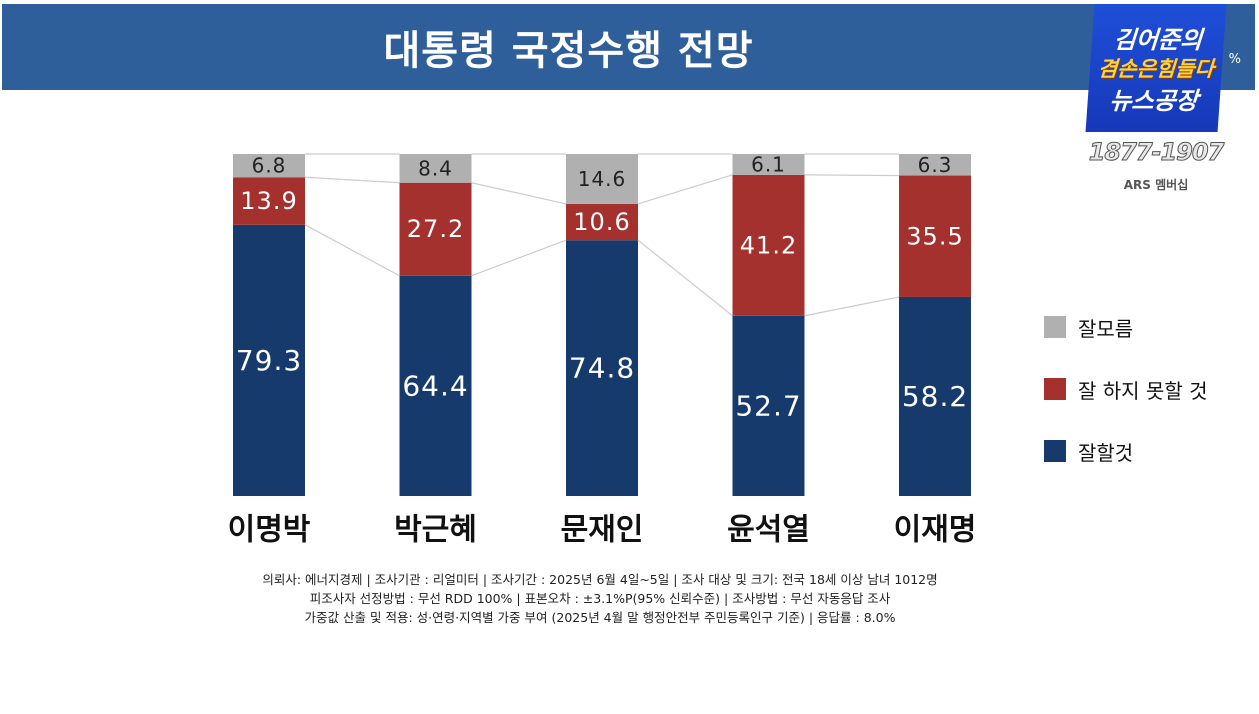 The image size is (1259, 714). What do you see at coordinates (568, 51) in the screenshot?
I see `page-title: 대통령 국정수행 전망` at bounding box center [568, 51].